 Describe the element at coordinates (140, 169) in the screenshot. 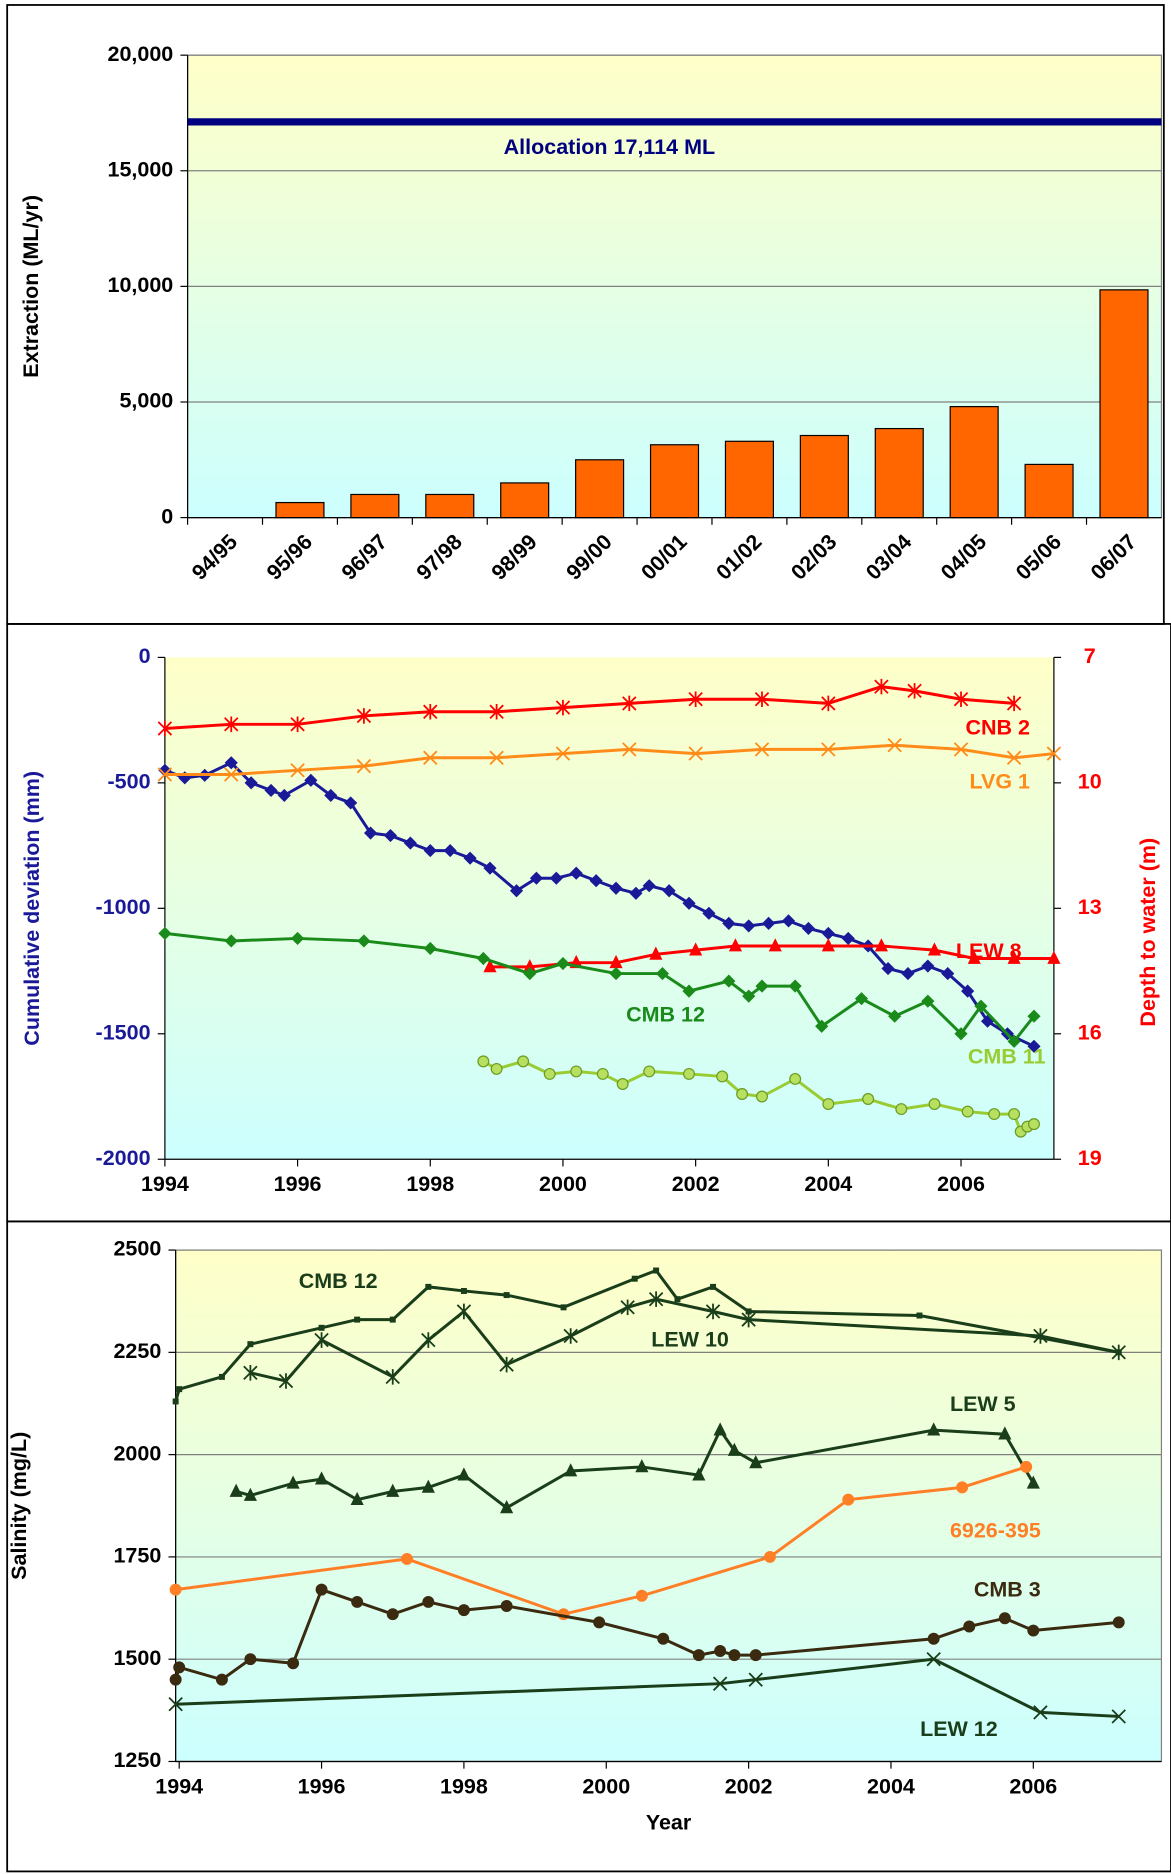

I see `y-tick-label: 15,000` at that location.